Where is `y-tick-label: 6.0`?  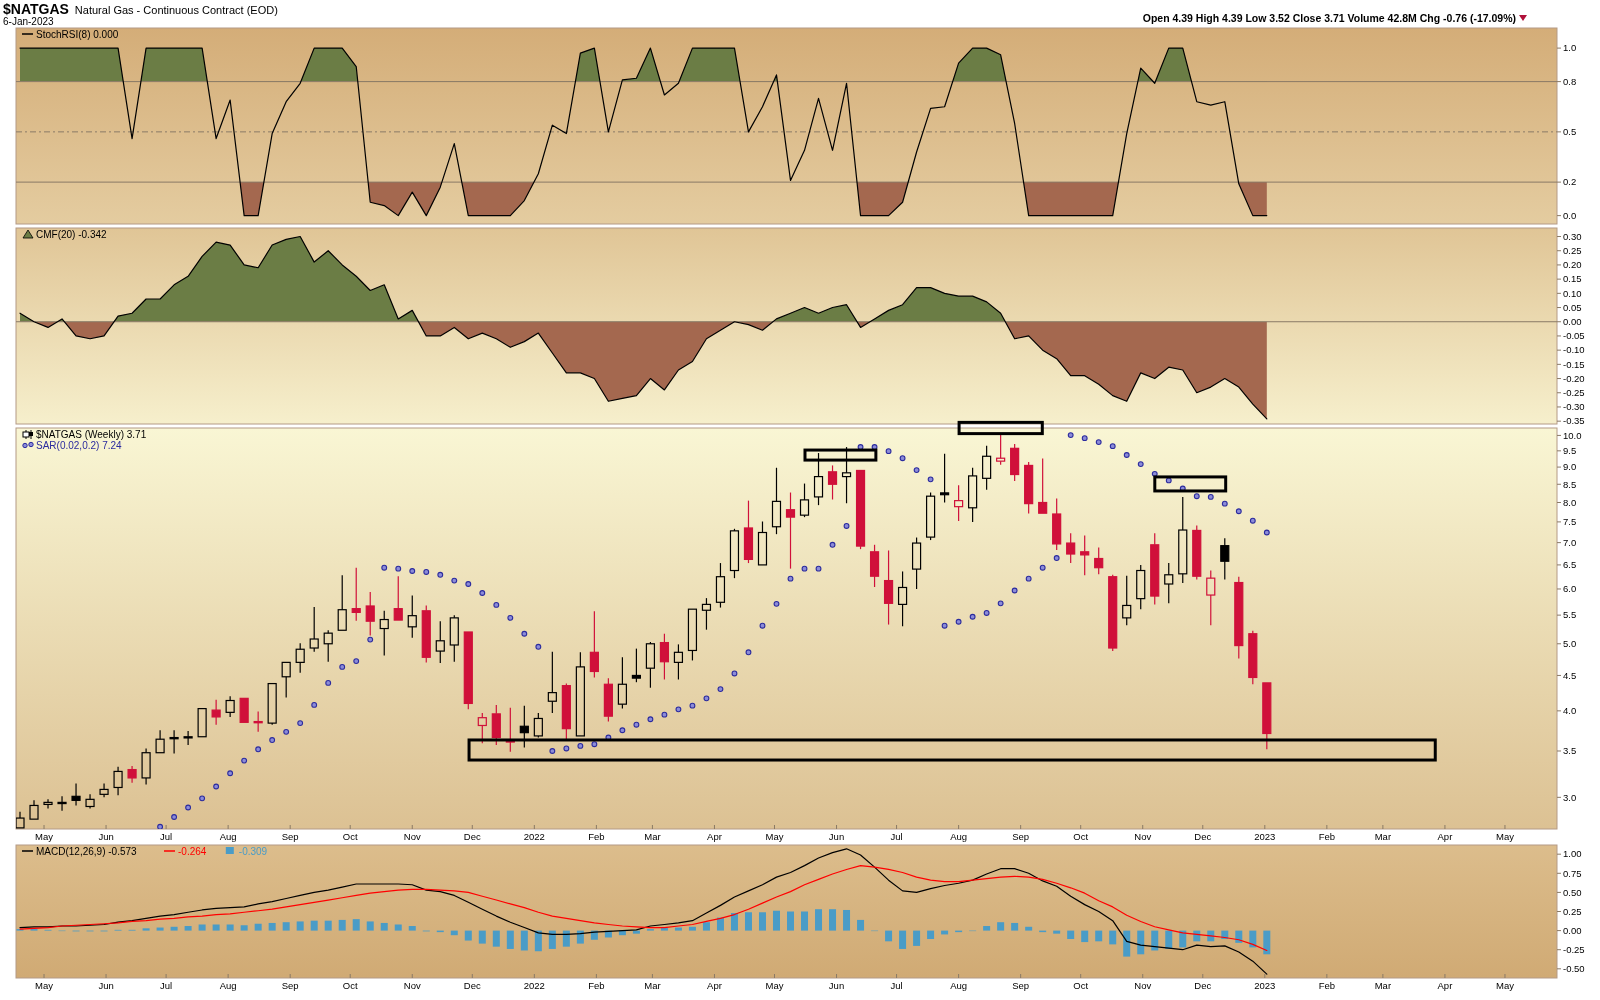 y-tick-label: 6.0 is located at coordinates (1570, 589).